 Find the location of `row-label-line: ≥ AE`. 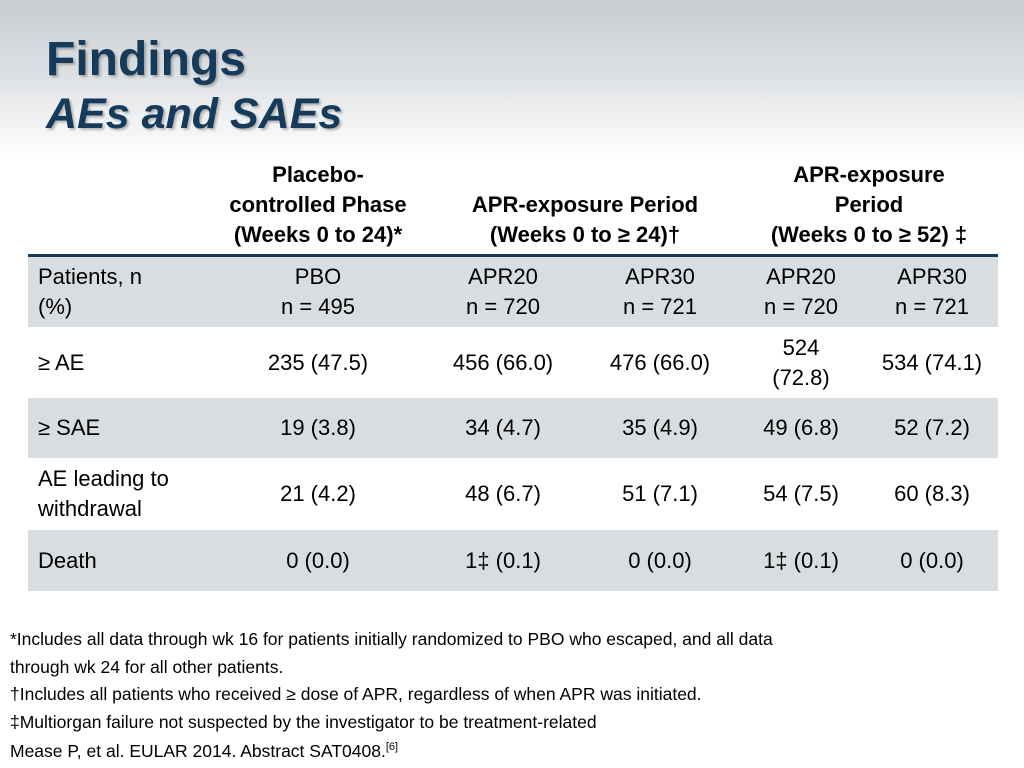

row-label-line: ≥ AE is located at coordinates (61, 362).